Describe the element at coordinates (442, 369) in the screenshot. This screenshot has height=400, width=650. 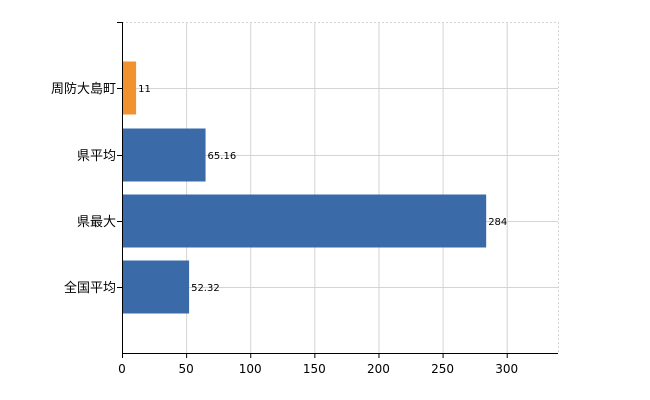
I see `x-tick-label-250: 250` at that location.